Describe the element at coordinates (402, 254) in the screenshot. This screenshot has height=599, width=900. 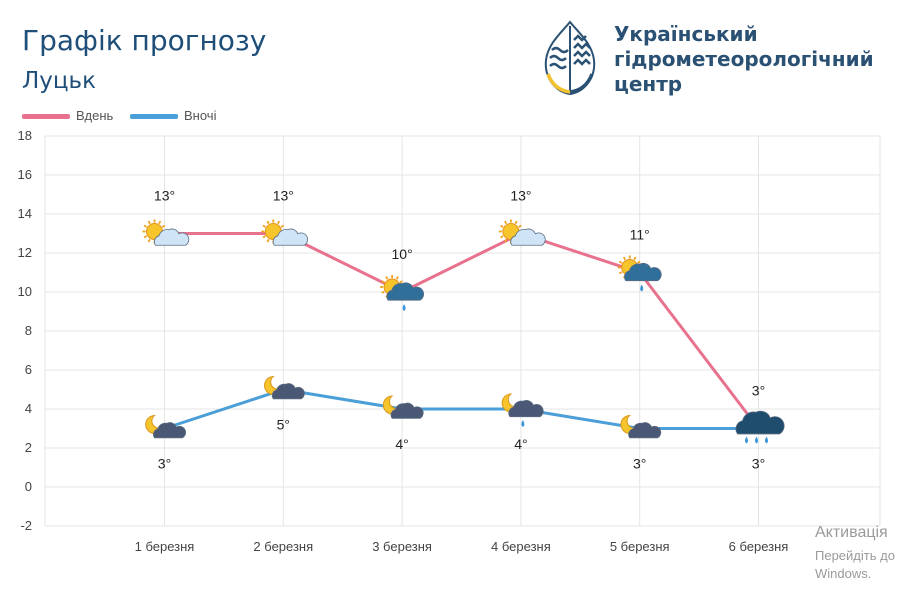
I see `data-label-day: 10°` at that location.